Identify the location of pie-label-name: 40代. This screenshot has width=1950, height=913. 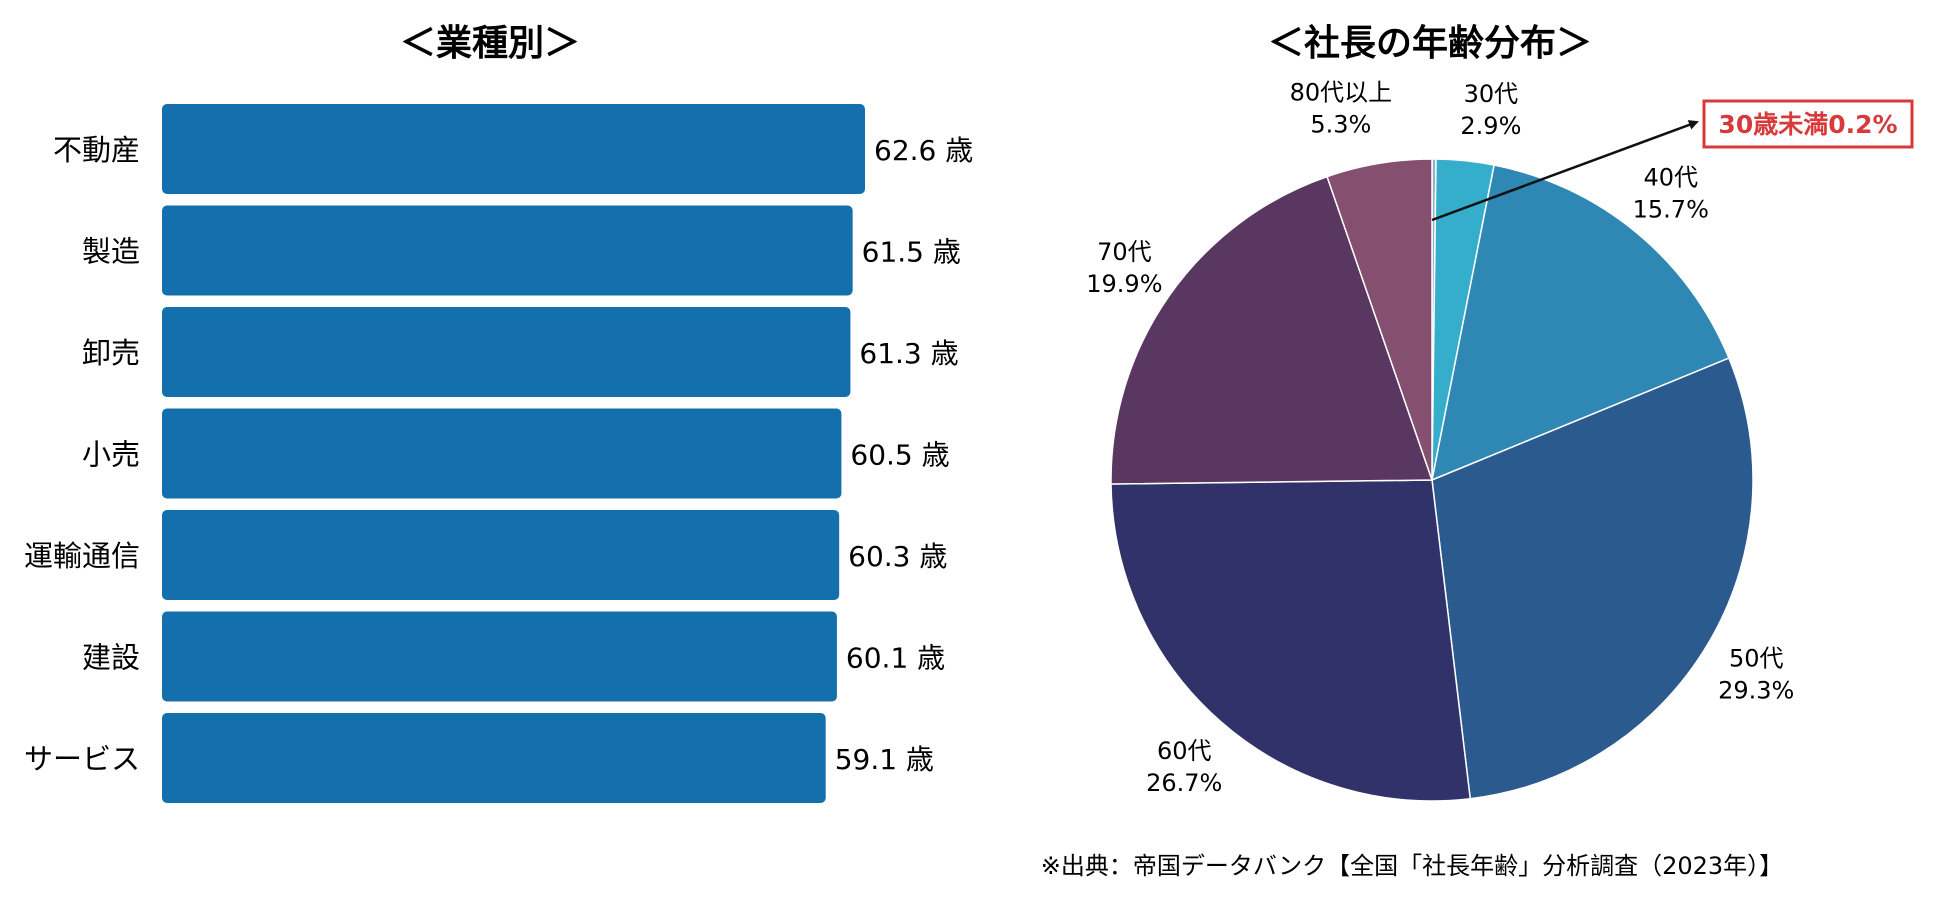
(1670, 178).